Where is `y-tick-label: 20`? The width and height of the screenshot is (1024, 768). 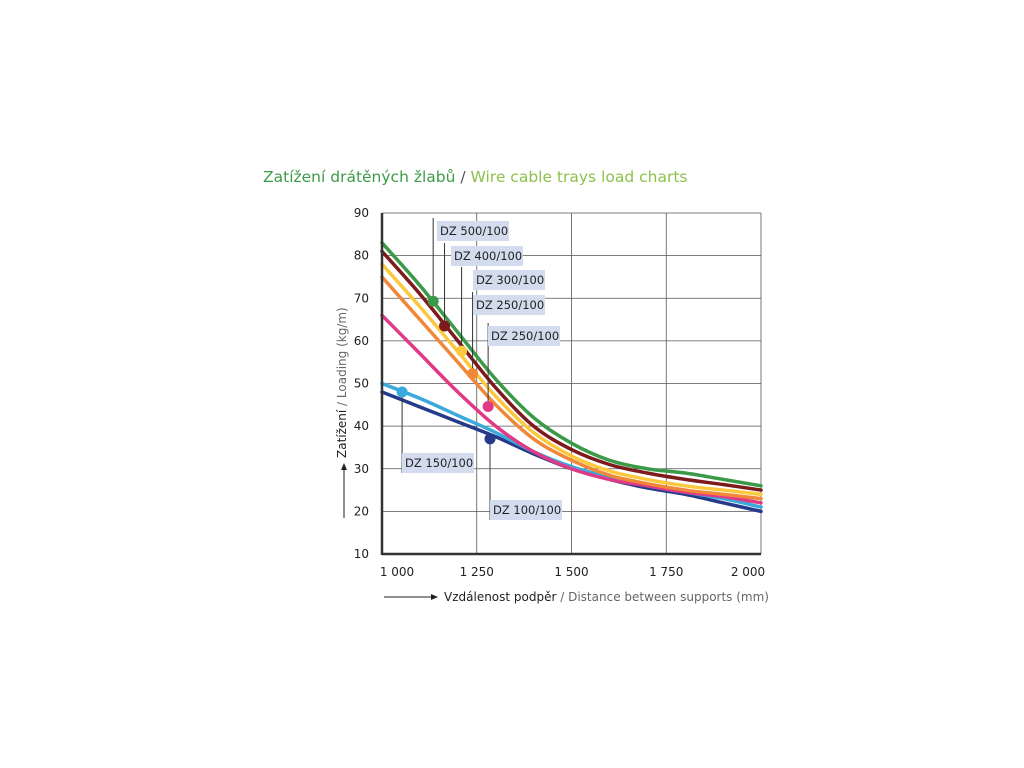
y-tick-label: 20 is located at coordinates (361, 511).